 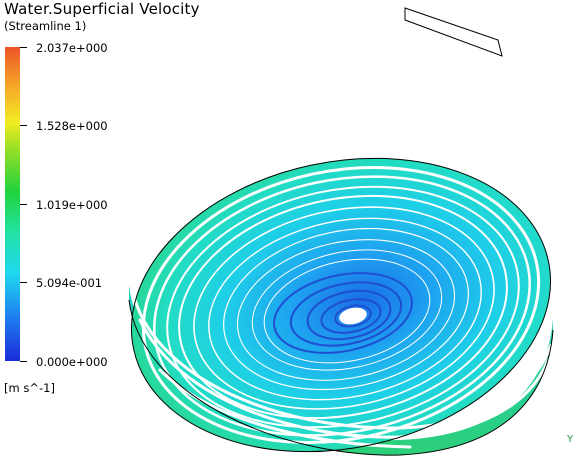 I want to click on vortex-core, so click(x=353, y=316).